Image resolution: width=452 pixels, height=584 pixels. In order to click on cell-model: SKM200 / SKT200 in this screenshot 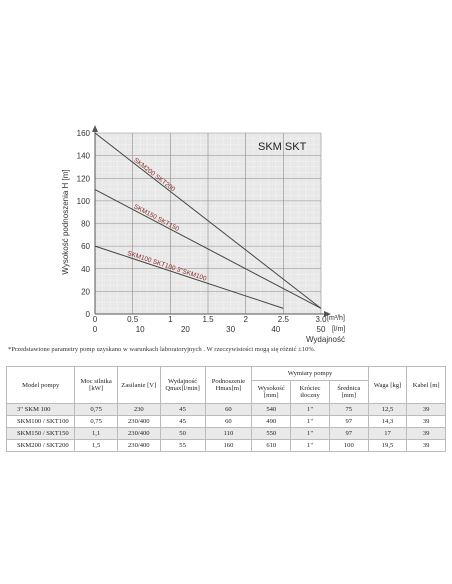, I will do `click(40, 445)`.